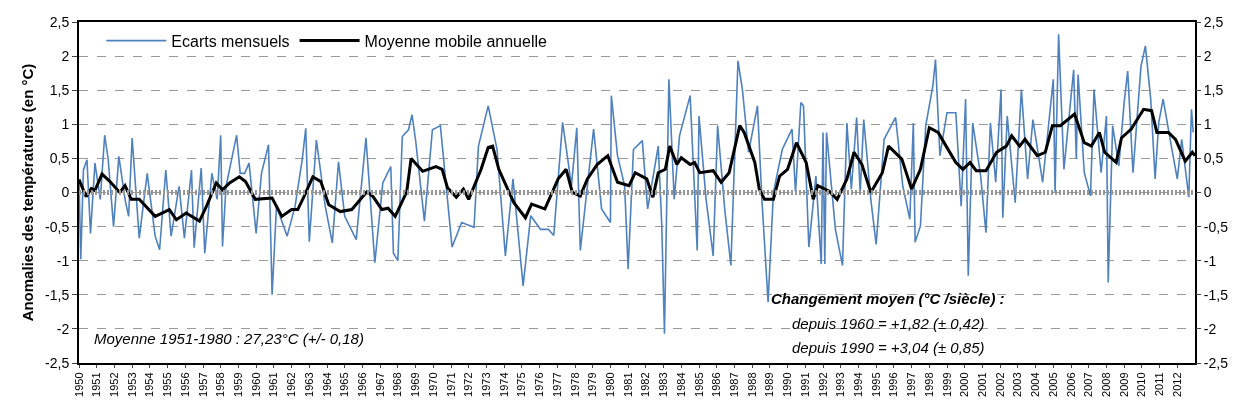 This screenshot has height=403, width=1246. Describe the element at coordinates (610, 384) in the screenshot. I see `x-tick-label: 1980` at that location.